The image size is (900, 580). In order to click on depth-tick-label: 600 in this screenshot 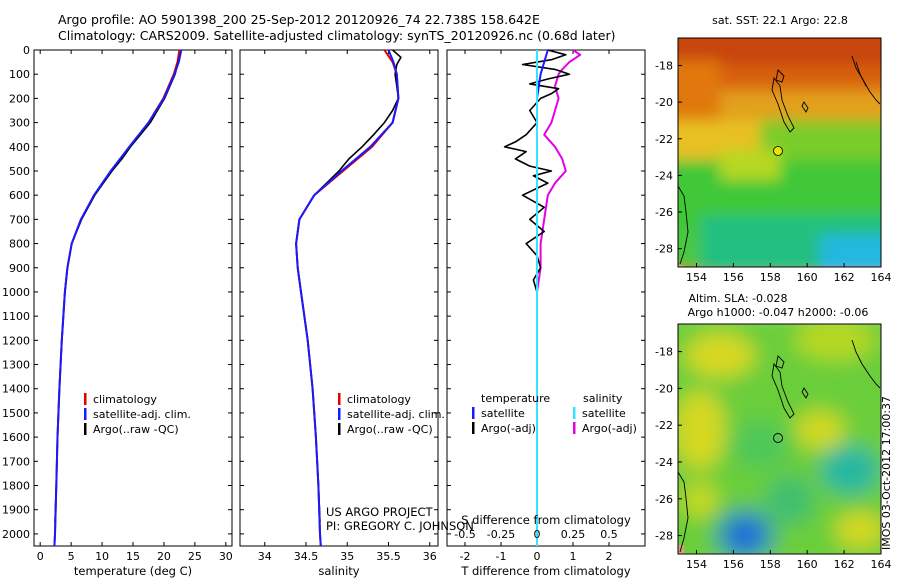, I will do `click(19, 195)`.